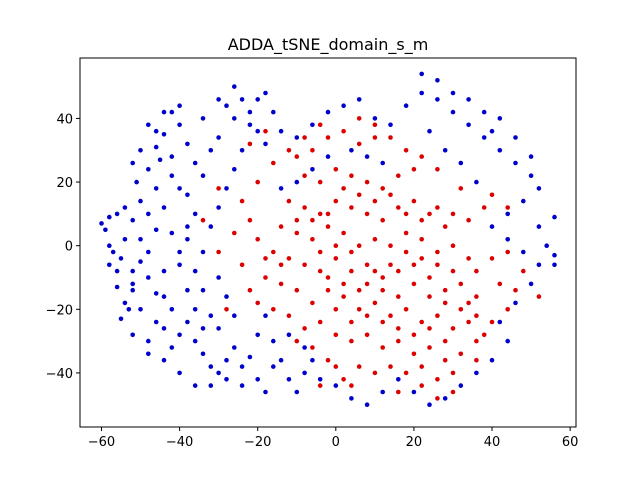 The height and width of the screenshot is (480, 640). I want to click on chart-title: ADDA_tSNE_domain_s_m, so click(328, 45).